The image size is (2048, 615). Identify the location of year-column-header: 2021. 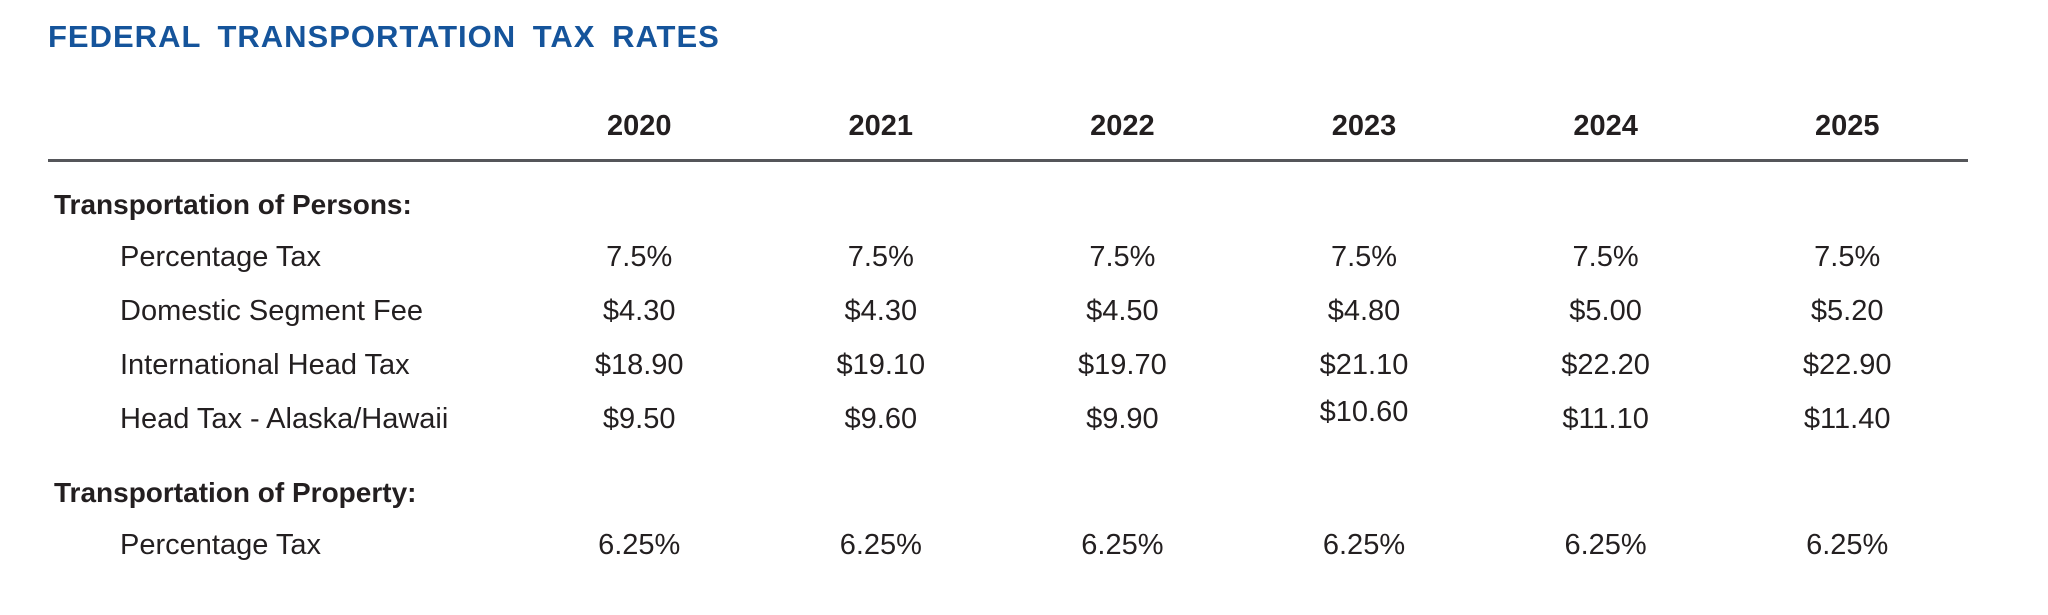
(881, 126).